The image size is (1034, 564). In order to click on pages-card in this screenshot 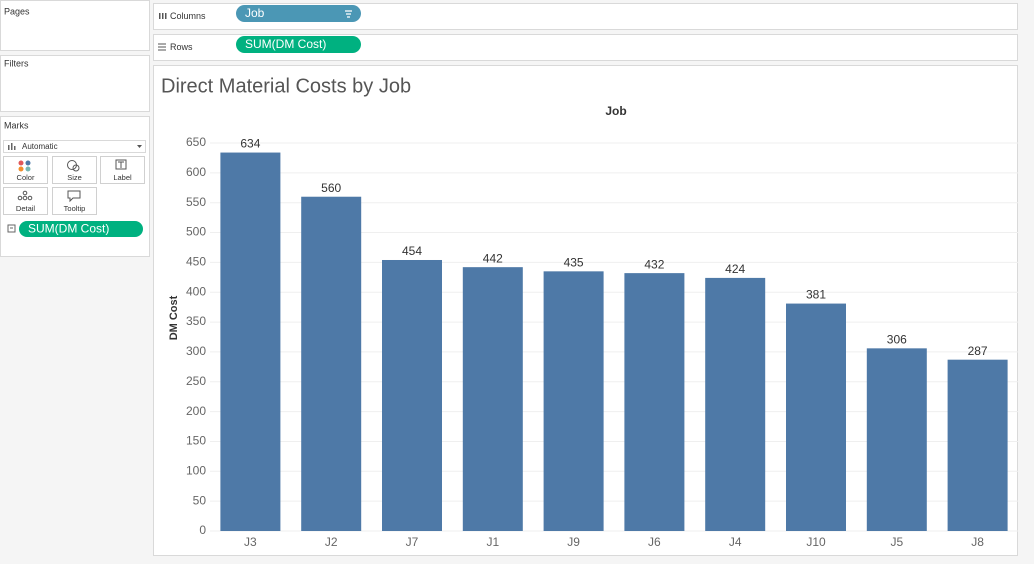, I will do `click(75, 25)`.